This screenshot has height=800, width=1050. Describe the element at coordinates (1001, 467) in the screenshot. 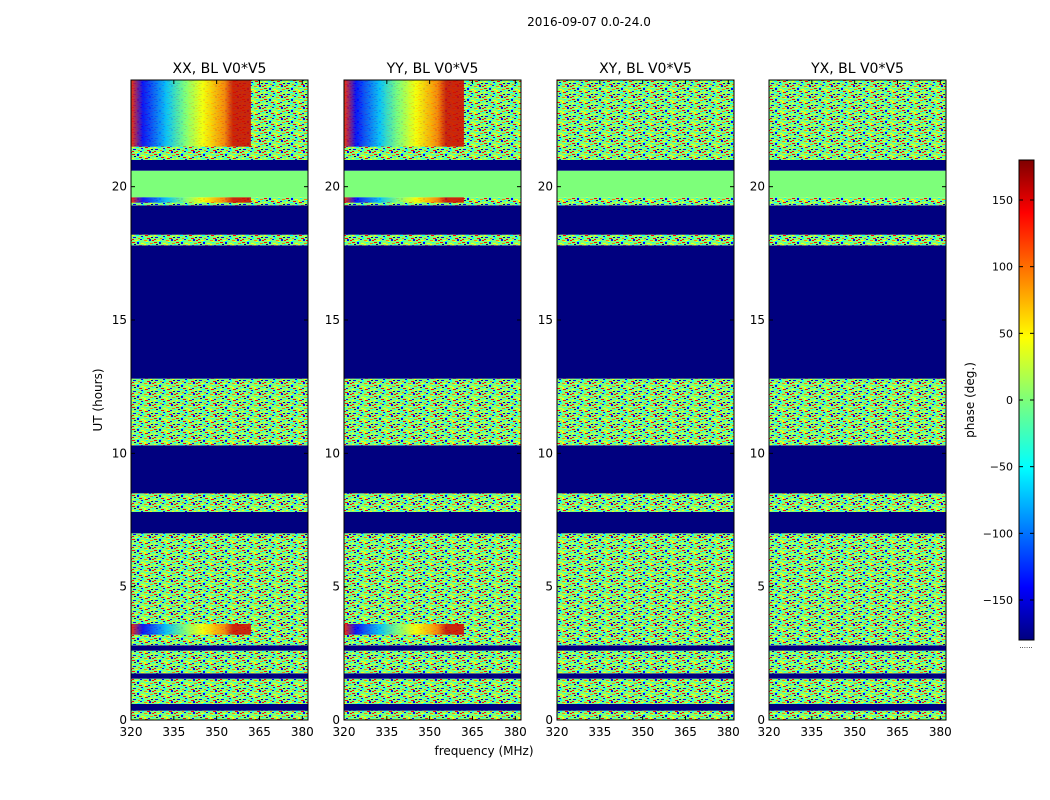

I see `colorbar-tick-label: −50` at that location.